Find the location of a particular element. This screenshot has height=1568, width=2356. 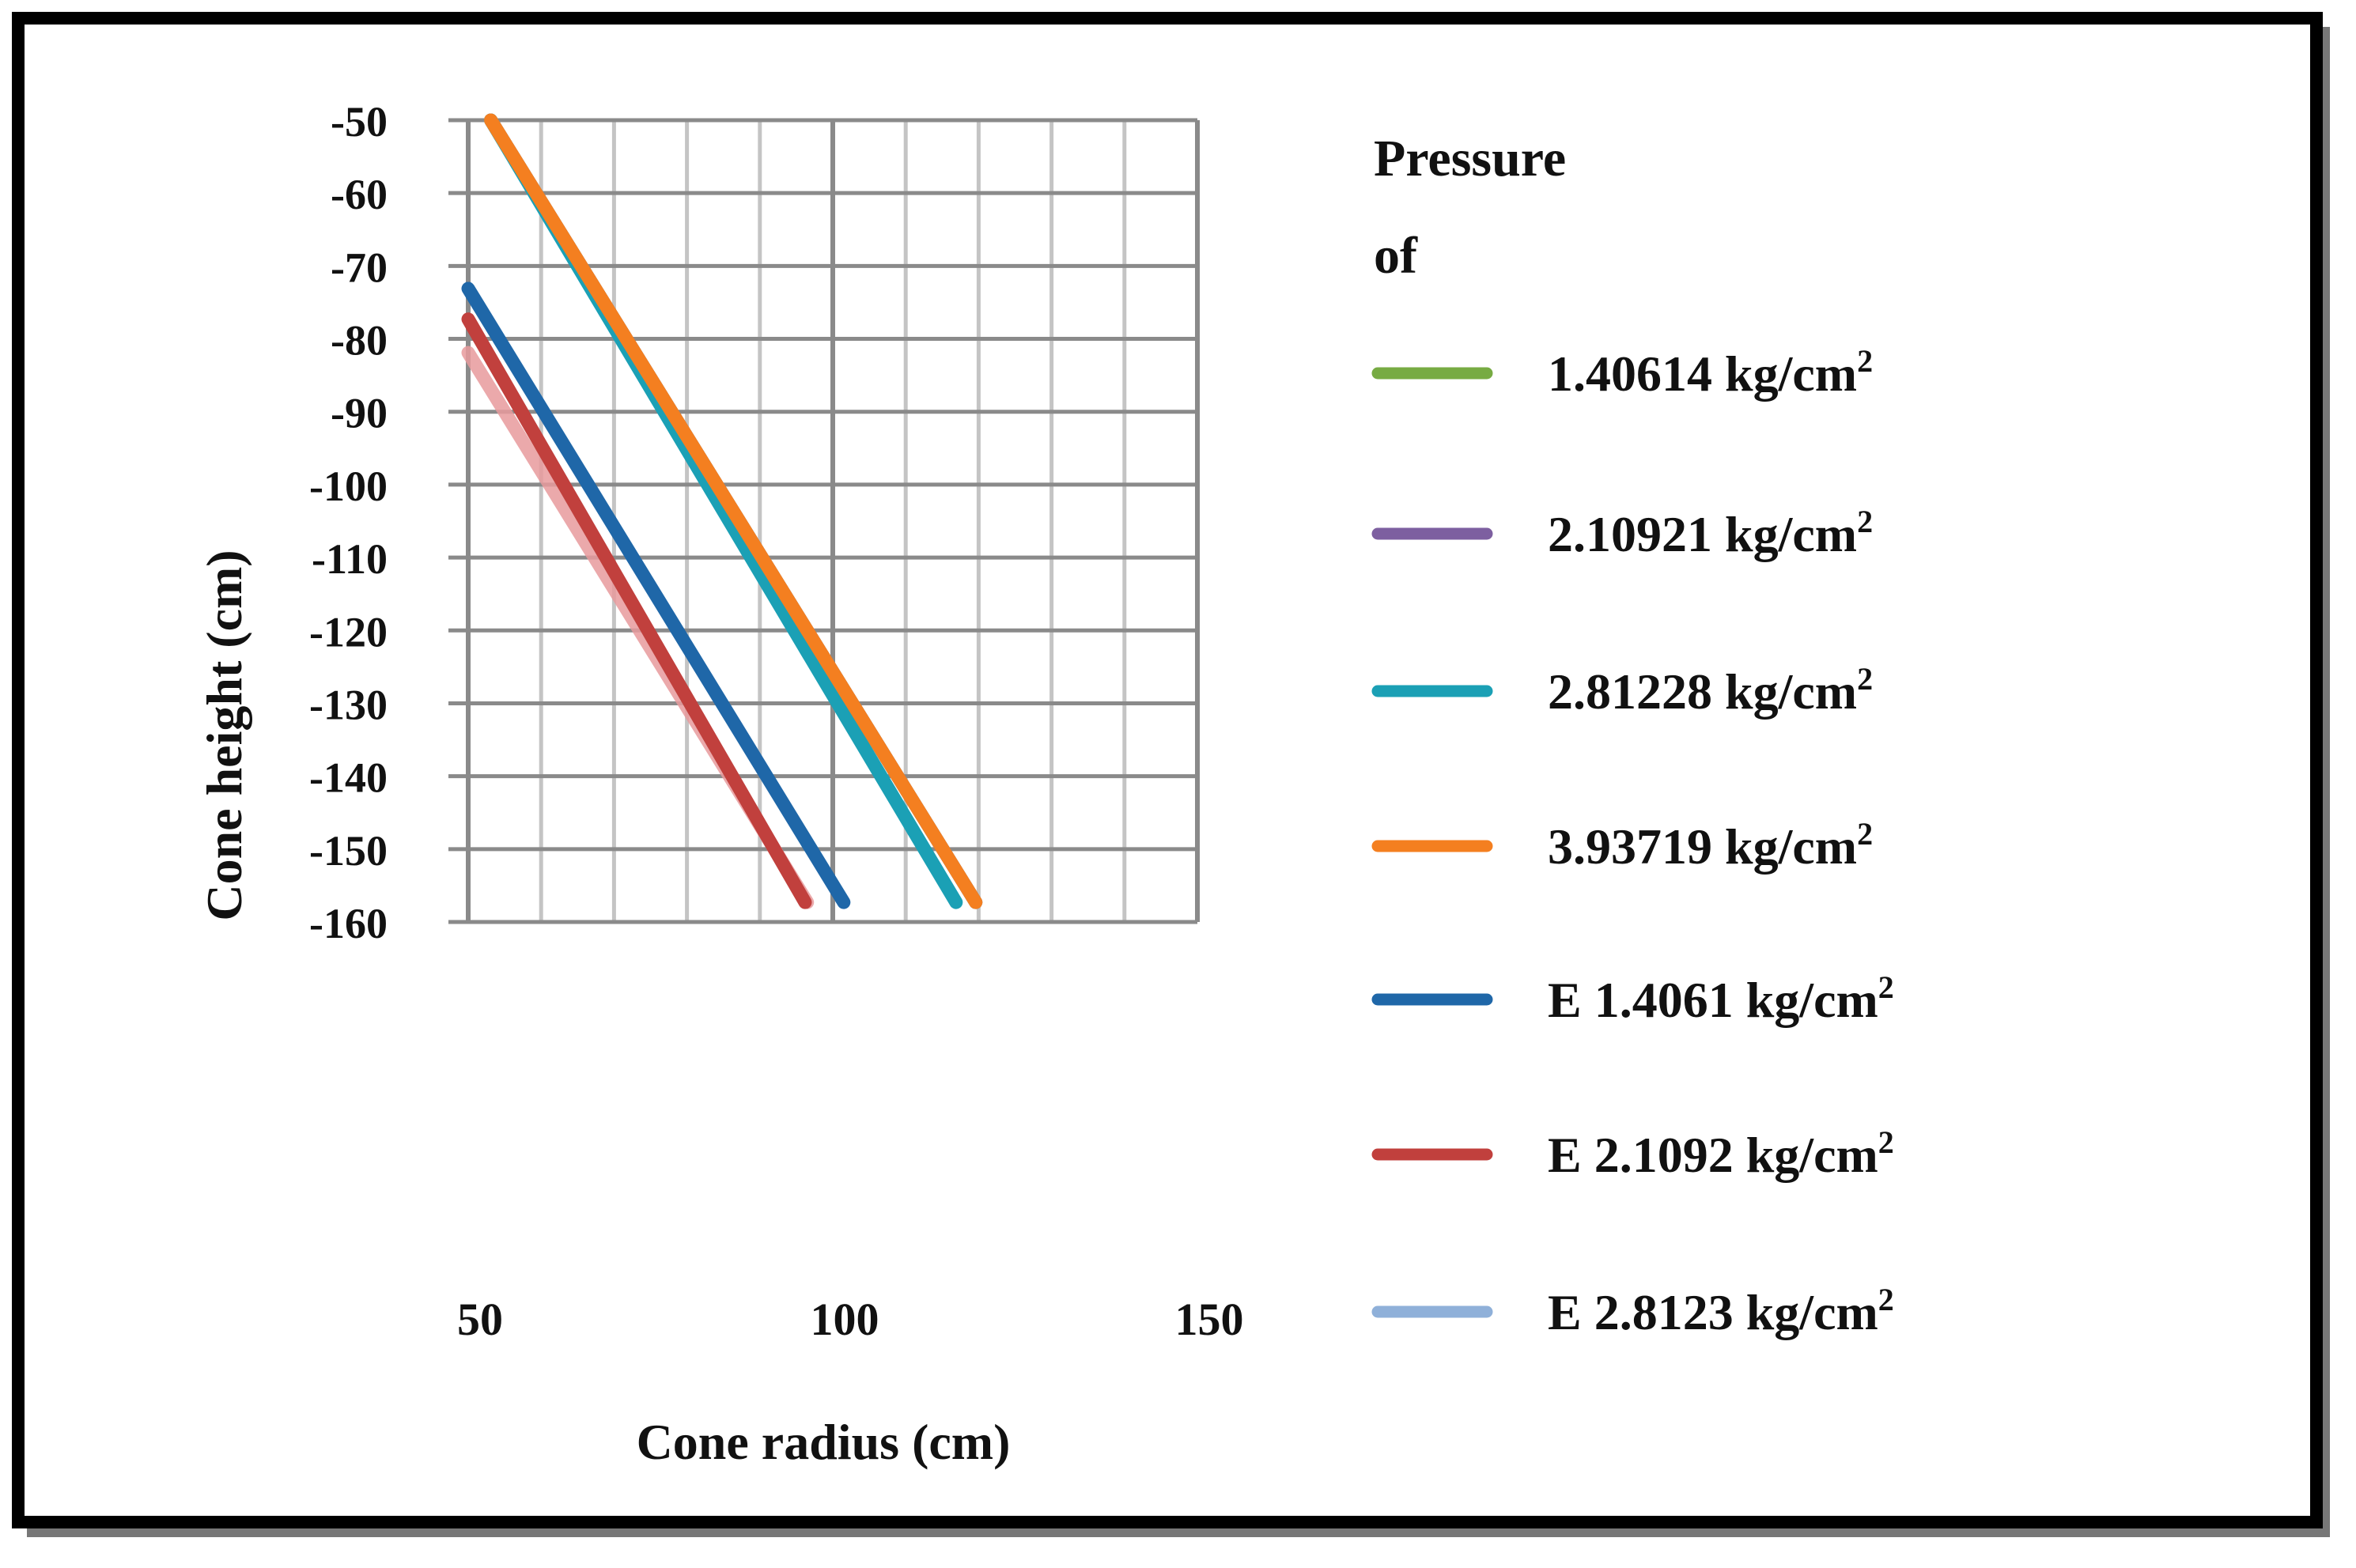

y-tick-label: -100 is located at coordinates (349, 486).